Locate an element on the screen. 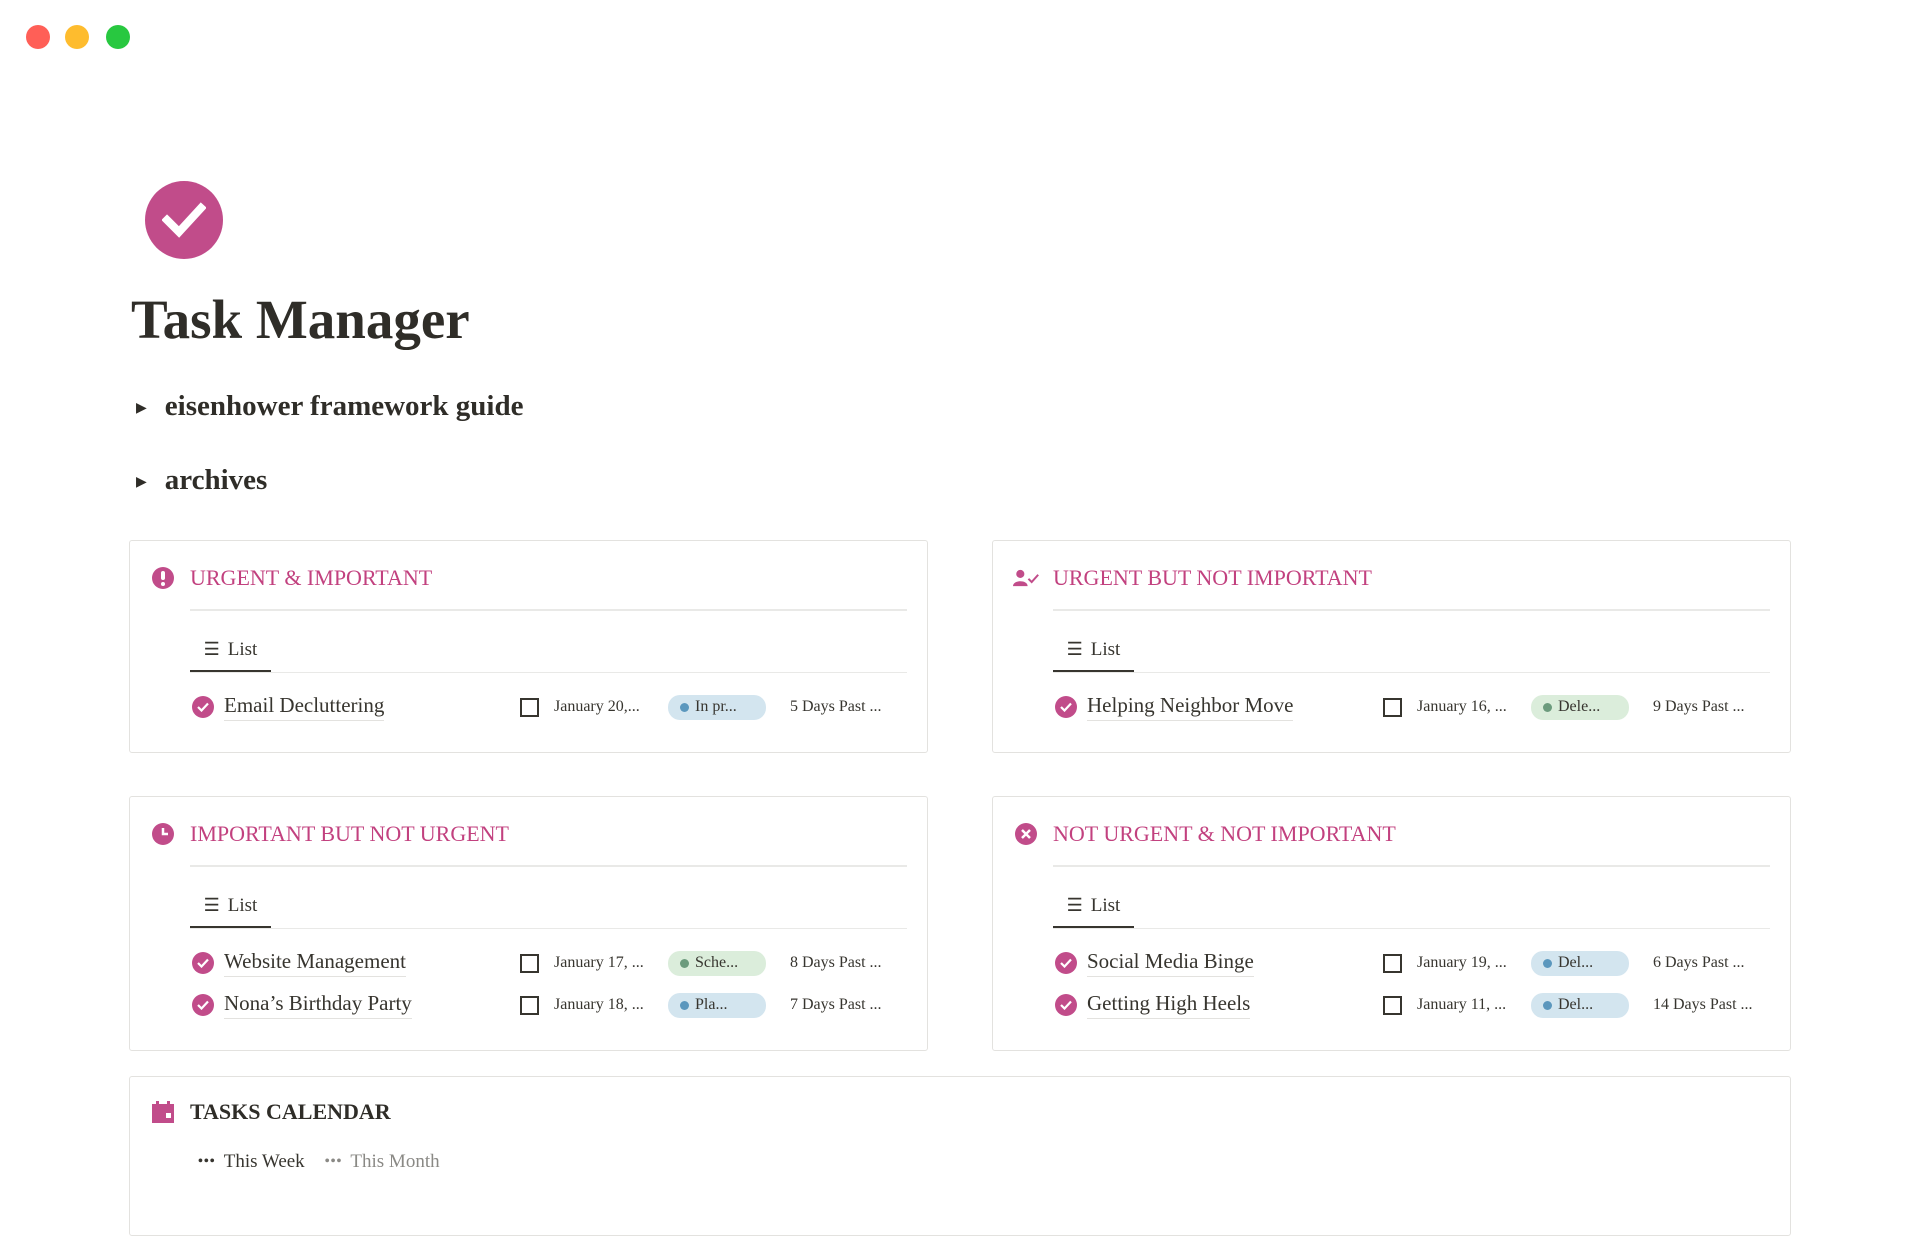 The width and height of the screenshot is (1920, 1236). task-name: Getting High Heels is located at coordinates (1169, 1005).